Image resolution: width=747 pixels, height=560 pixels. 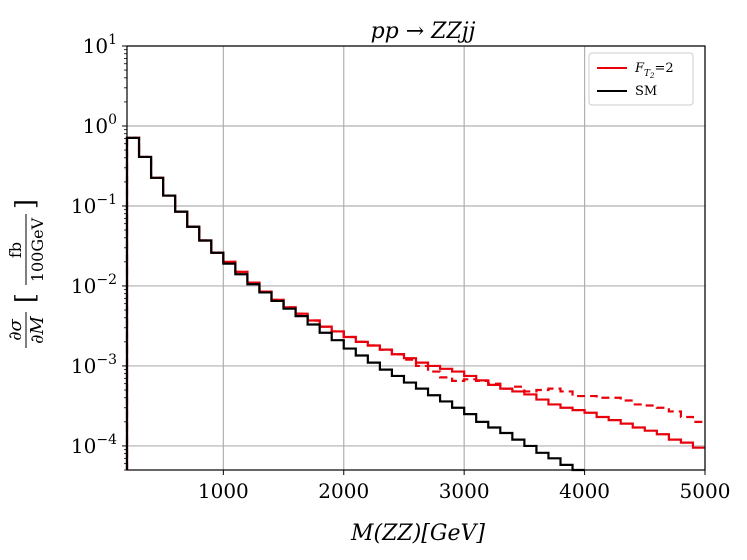 What do you see at coordinates (100, 125) in the screenshot?
I see `y-tick-label-4: 10⁰` at bounding box center [100, 125].